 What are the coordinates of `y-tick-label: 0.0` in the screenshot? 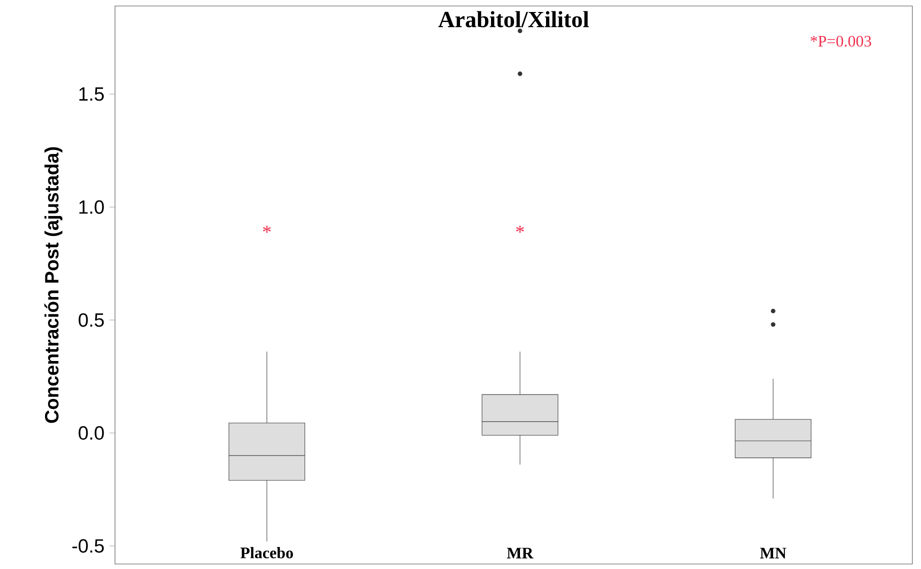 It's located at (91, 433).